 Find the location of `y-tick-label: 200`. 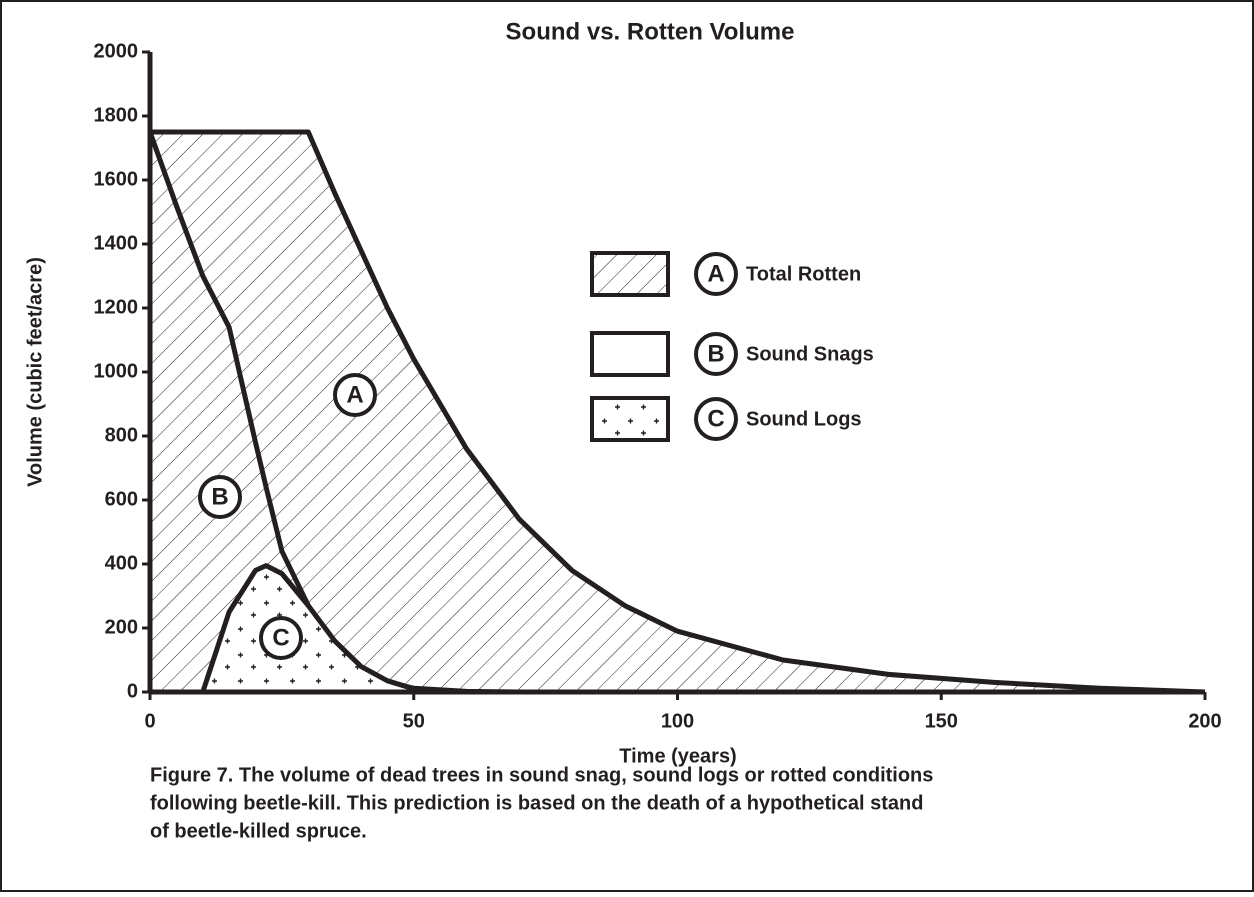

y-tick-label: 200 is located at coordinates (121, 627).